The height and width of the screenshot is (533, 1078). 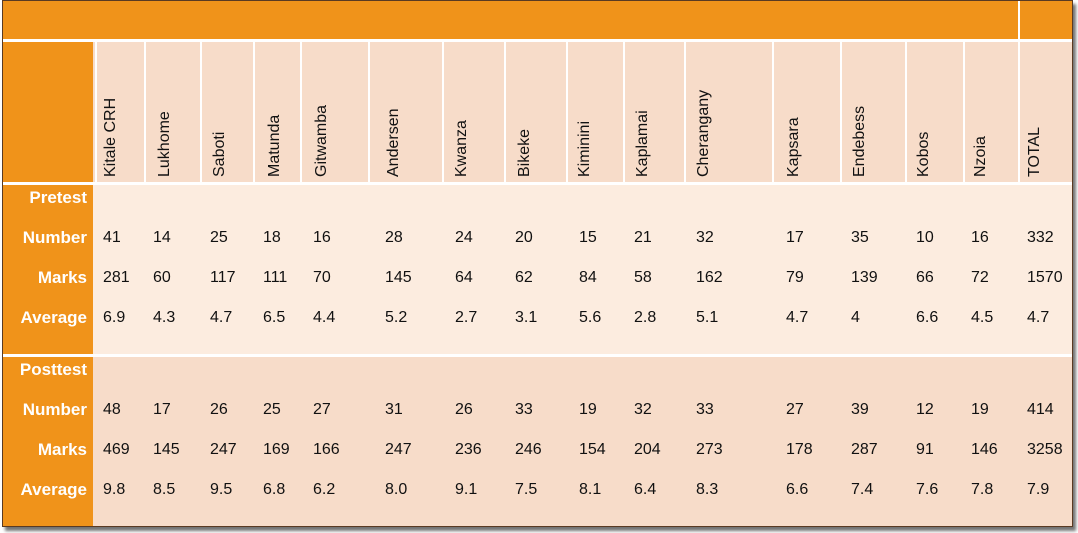 What do you see at coordinates (164, 489) in the screenshot?
I see `table-cell: 8.5` at bounding box center [164, 489].